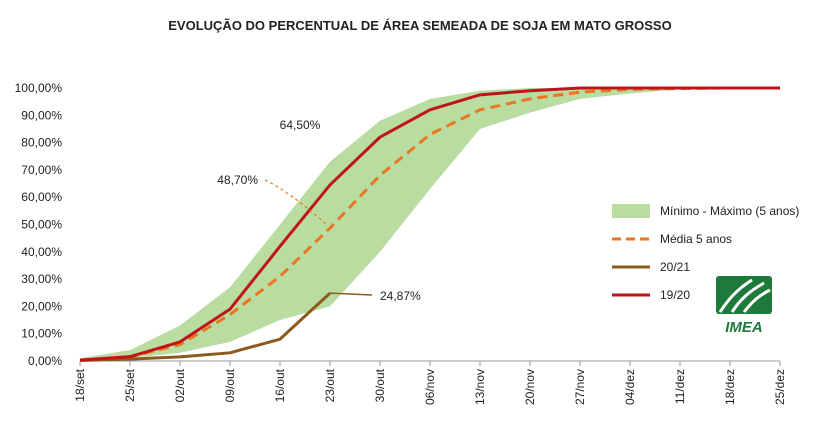 Image resolution: width=840 pixels, height=436 pixels. I want to click on legend-label: 20/21, so click(675, 267).